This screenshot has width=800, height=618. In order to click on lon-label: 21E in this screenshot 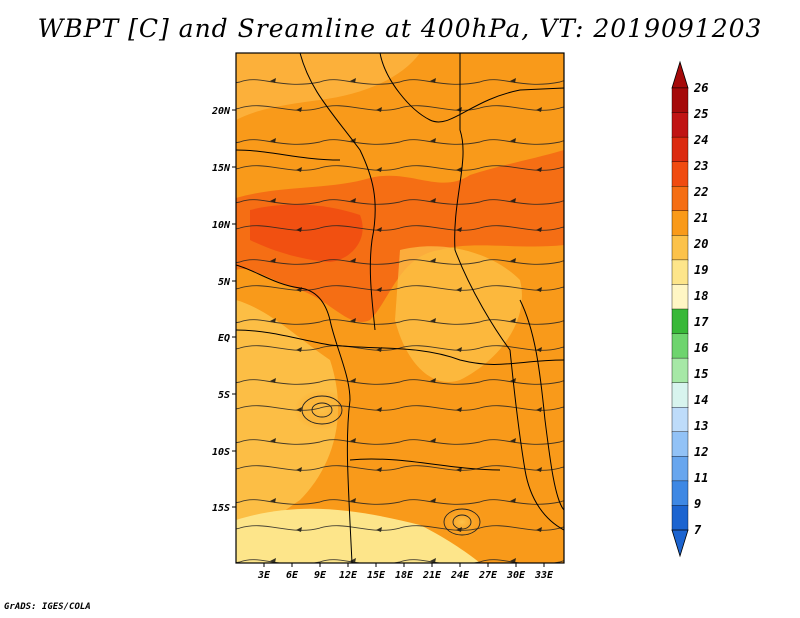, I will do `click(432, 575)`.